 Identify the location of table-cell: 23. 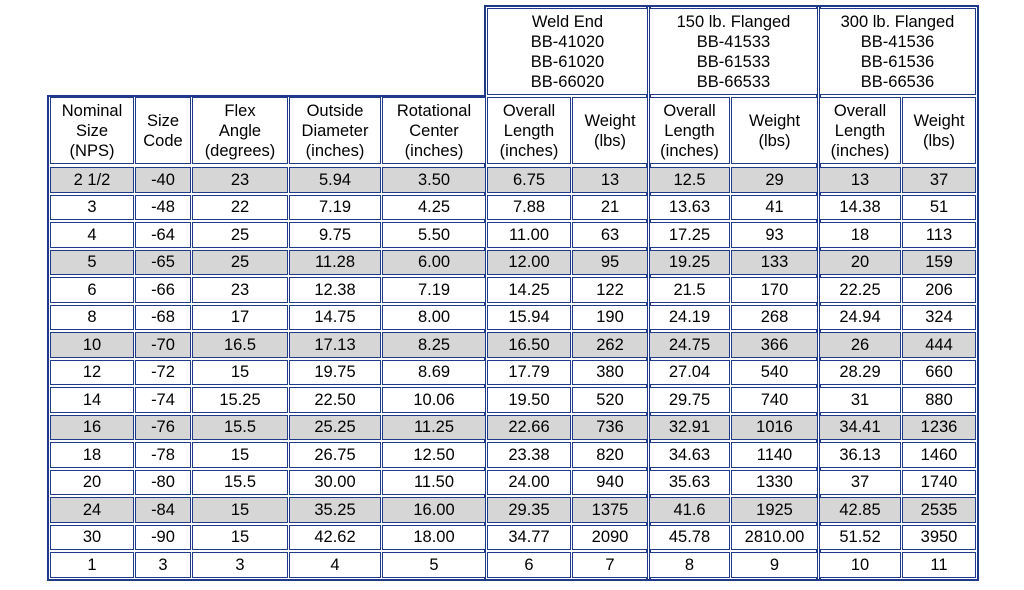
(240, 290).